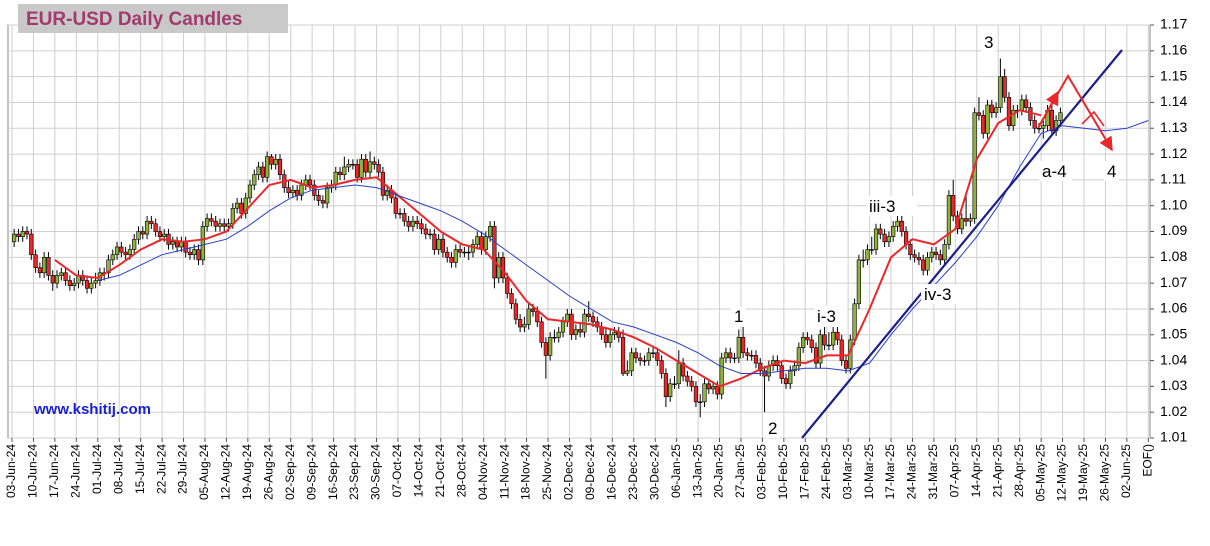 The image size is (1210, 546). What do you see at coordinates (440, 471) in the screenshot?
I see `x-tick-label: 21-Oct-24` at bounding box center [440, 471].